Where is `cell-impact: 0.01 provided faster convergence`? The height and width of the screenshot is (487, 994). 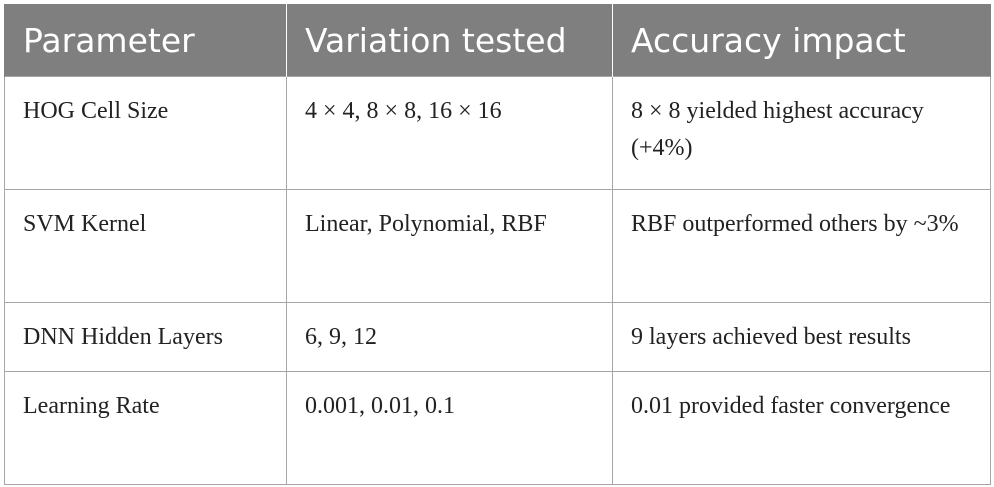 cell-impact: 0.01 provided faster convergence is located at coordinates (801, 428).